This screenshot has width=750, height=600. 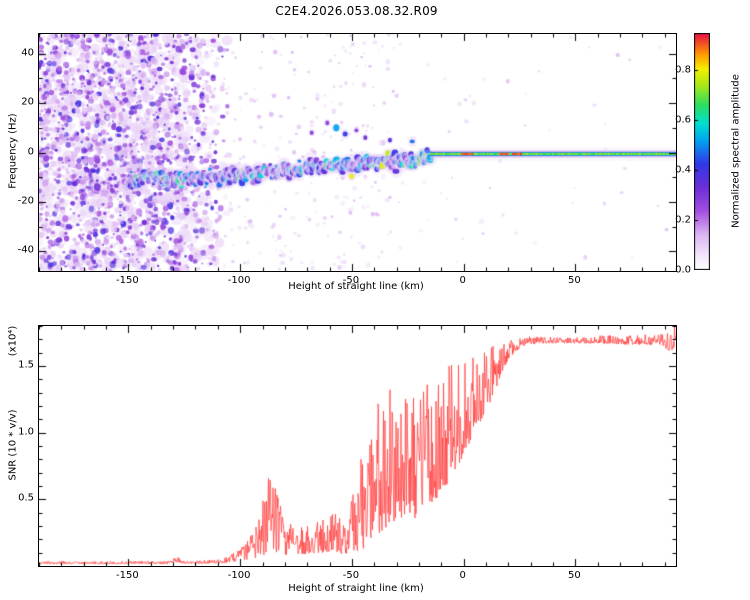 I want to click on spec-x-tick-50: 50, so click(x=574, y=280).